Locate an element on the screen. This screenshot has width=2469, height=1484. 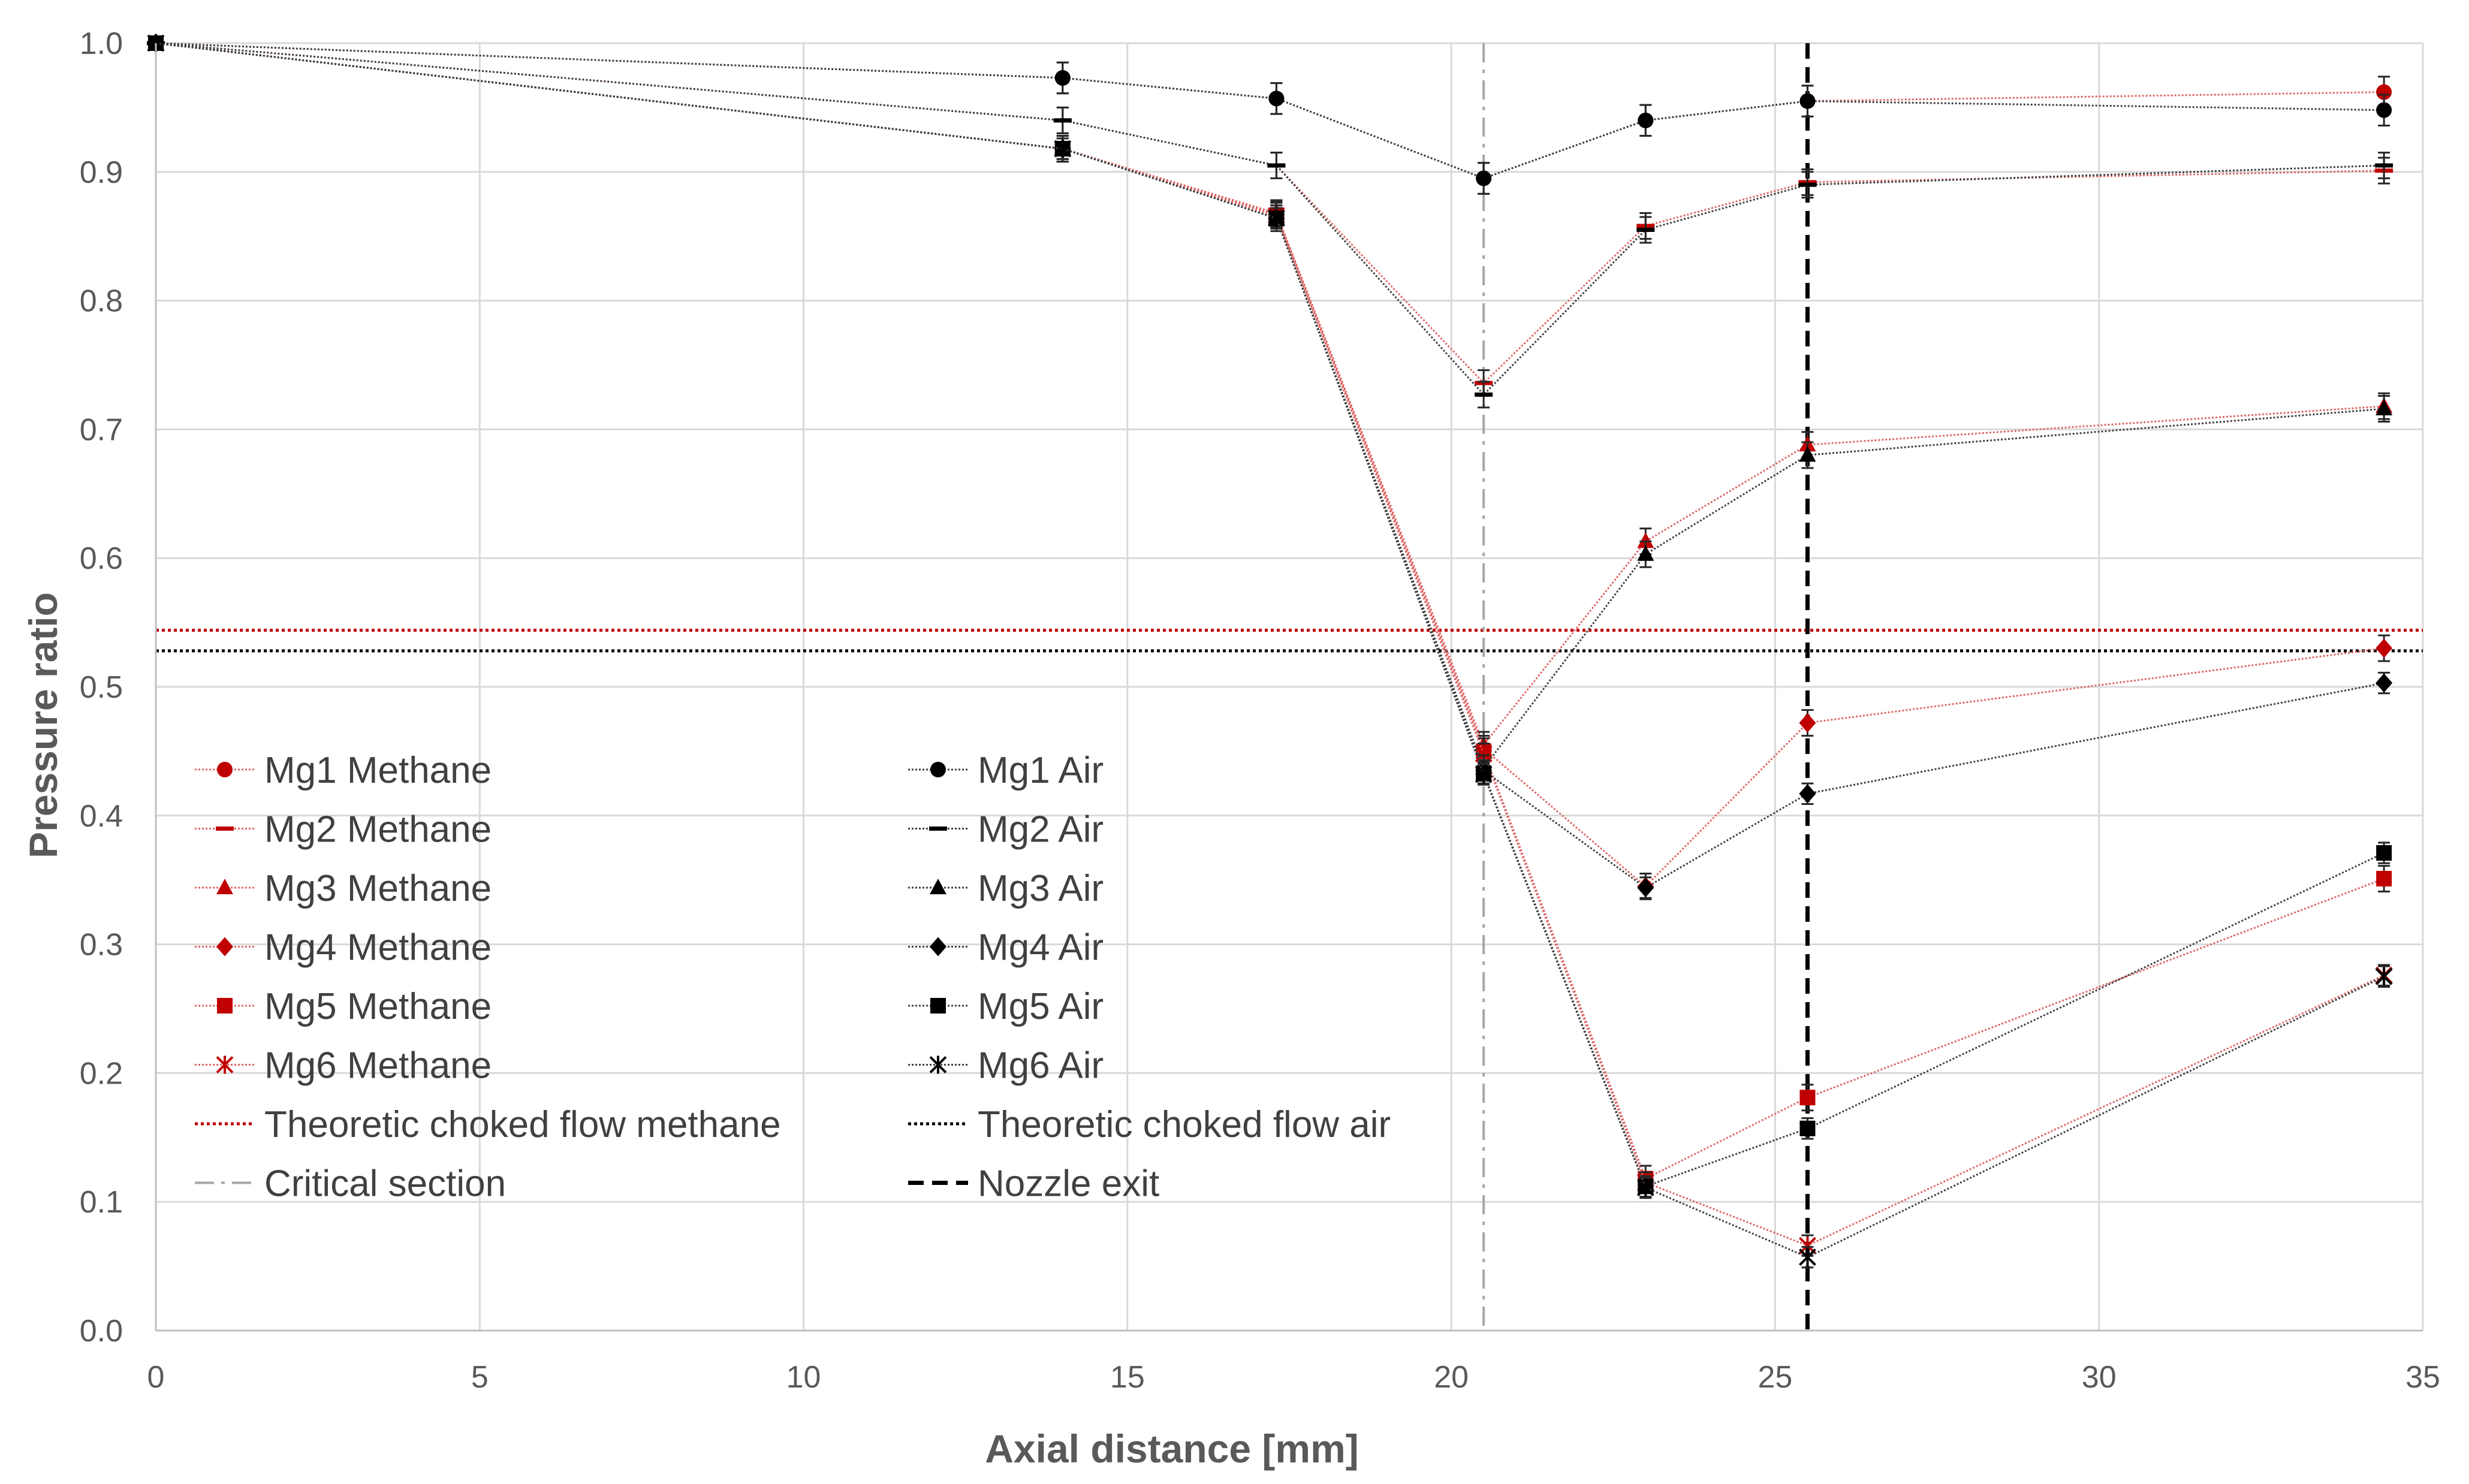
legend-item-theoretic-choked-flow-methane: Theoretic choked flow methane is located at coordinates (488, 1125).